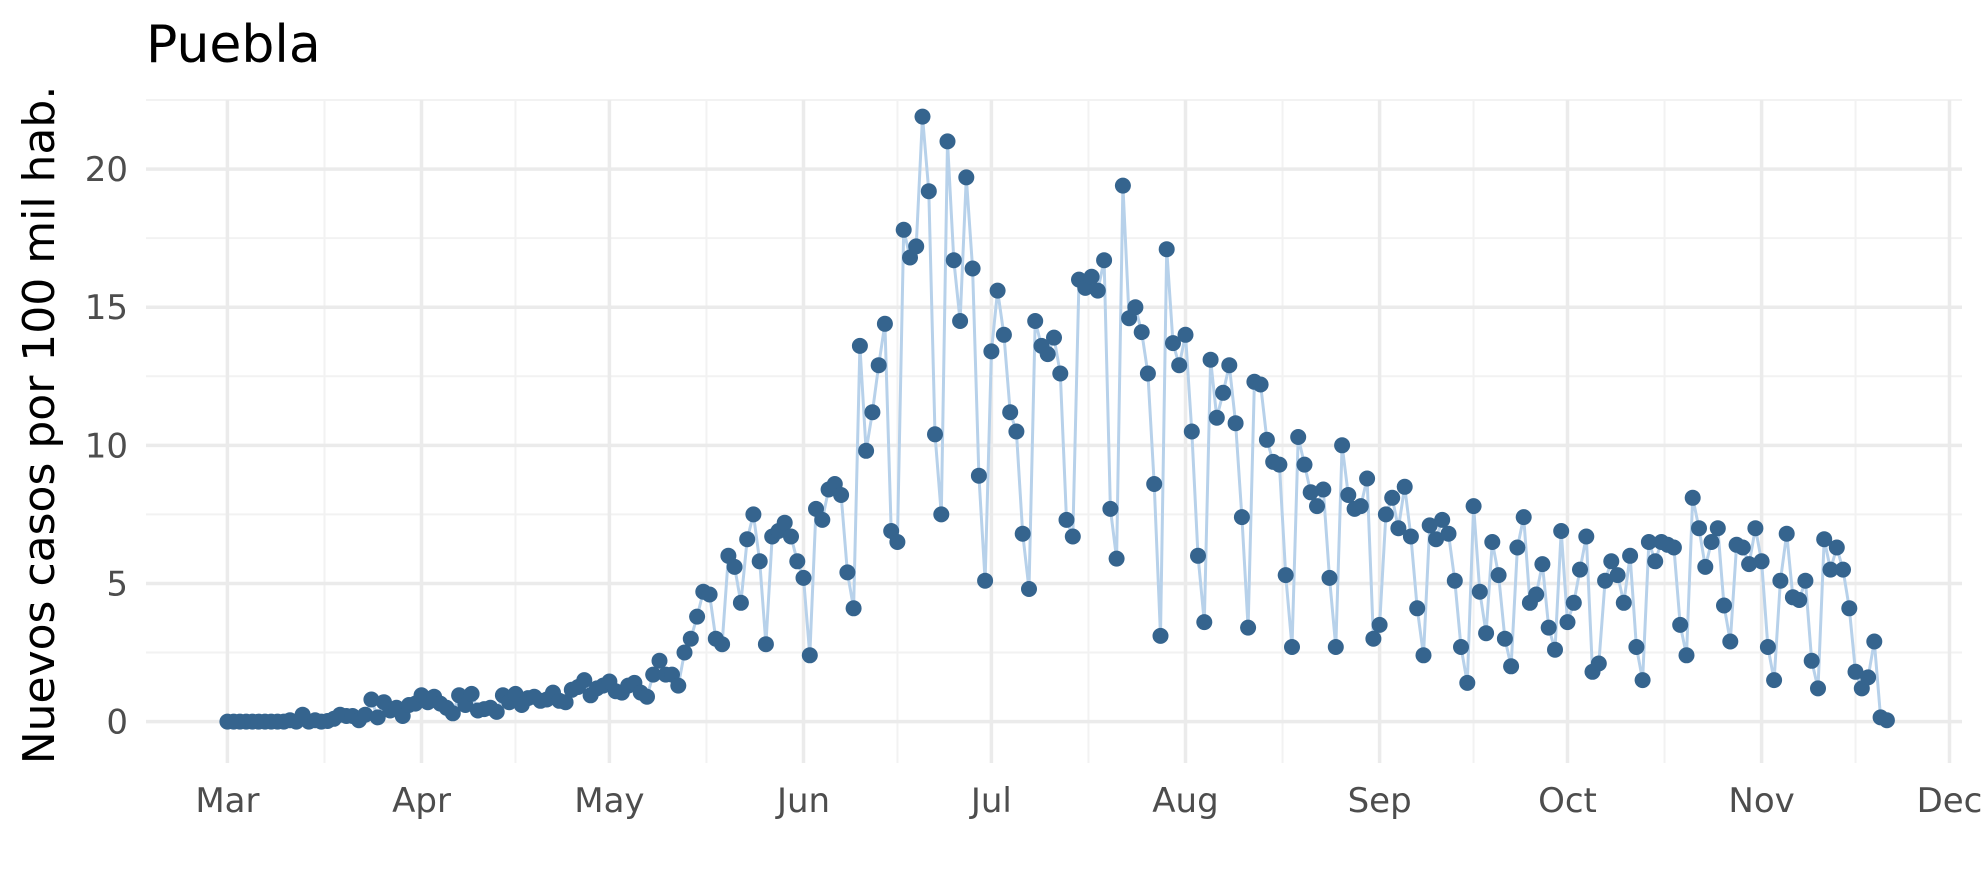 The image size is (1984, 896). Describe the element at coordinates (1088, 801) in the screenshot. I see `x-axis-ticks: Mar Apr May Jun Jul Aug Sep Oct Nov Dec` at that location.